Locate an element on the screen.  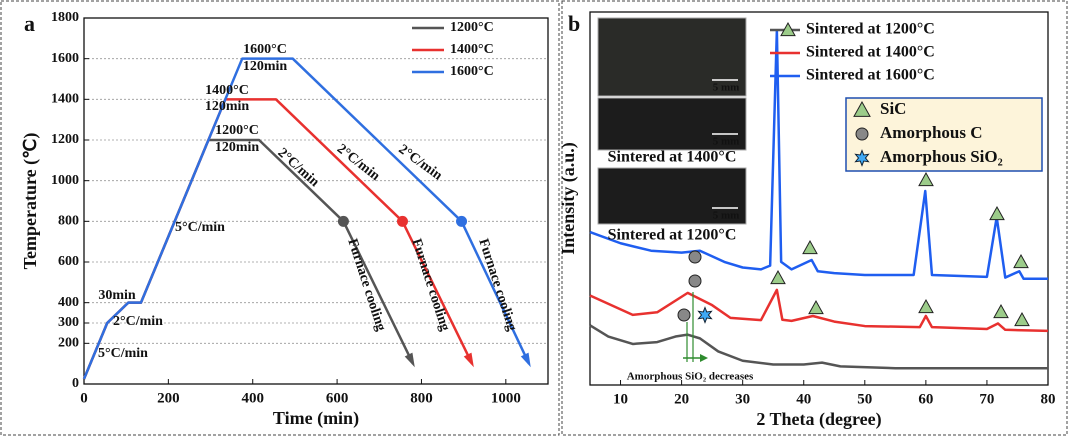
phase-legend-label: Amorphous SiO₂ is located at coordinates (941, 156).